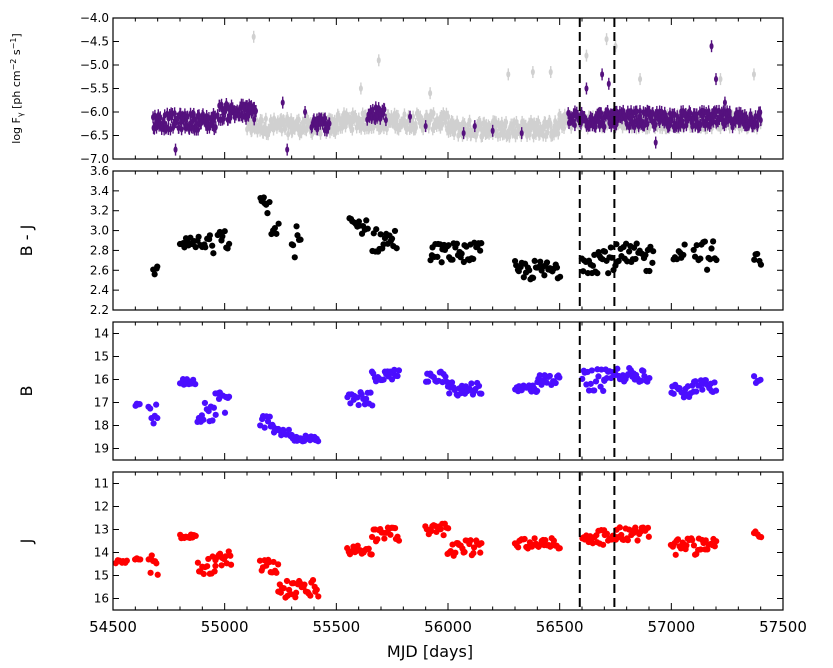  What do you see at coordinates (99, 250) in the screenshot?
I see `y-tick-label: 2.8` at bounding box center [99, 250].